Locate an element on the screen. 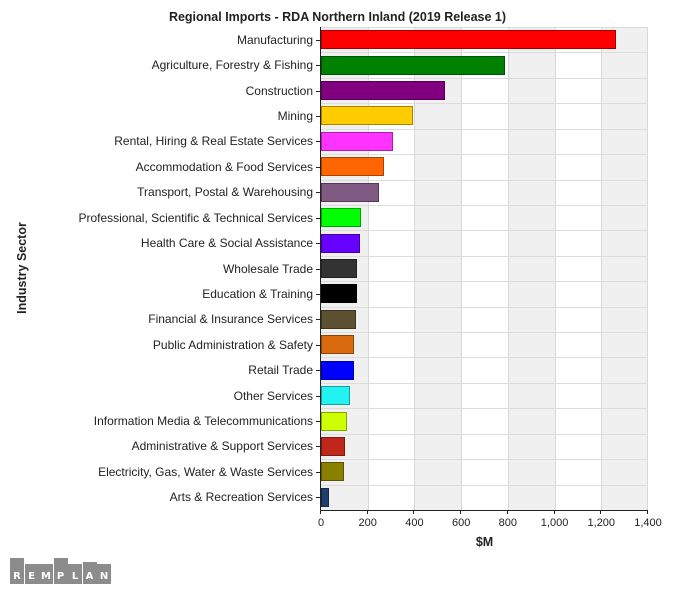 Image resolution: width=675 pixels, height=594 pixels. logo-letter: N is located at coordinates (104, 576).